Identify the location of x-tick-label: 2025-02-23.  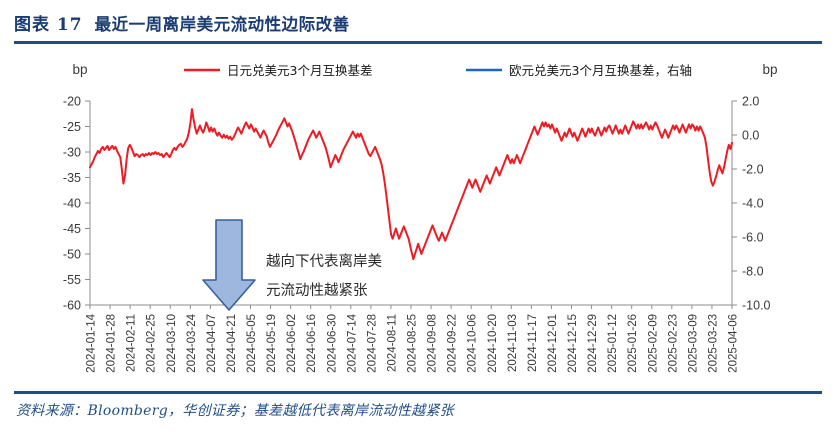
(673, 343).